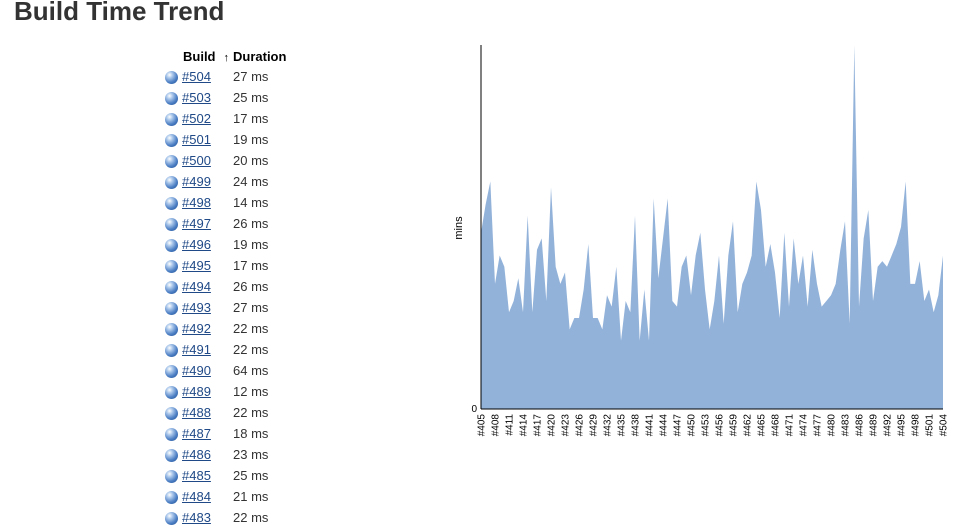 The image size is (956, 528). I want to click on duration-cell: 26 ms, so click(261, 286).